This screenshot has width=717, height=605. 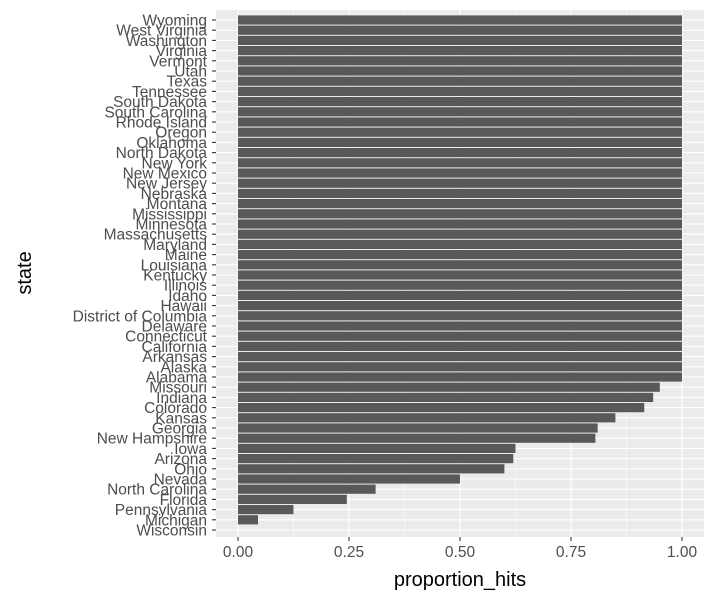 What do you see at coordinates (176, 520) in the screenshot?
I see `y-tick-label: Michigan` at bounding box center [176, 520].